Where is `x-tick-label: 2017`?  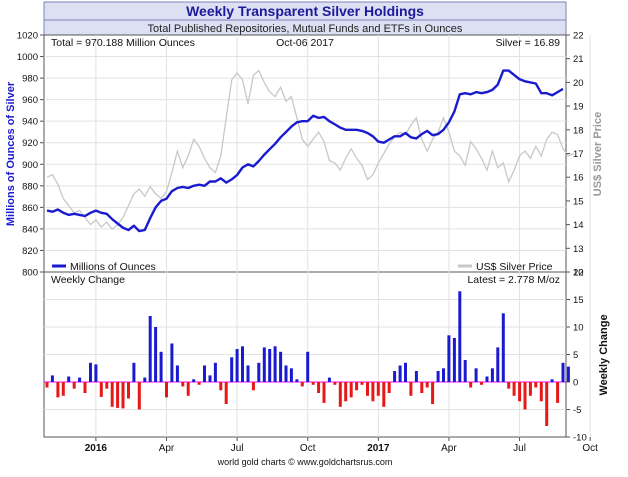
x-tick-label: 2017 is located at coordinates (378, 448).